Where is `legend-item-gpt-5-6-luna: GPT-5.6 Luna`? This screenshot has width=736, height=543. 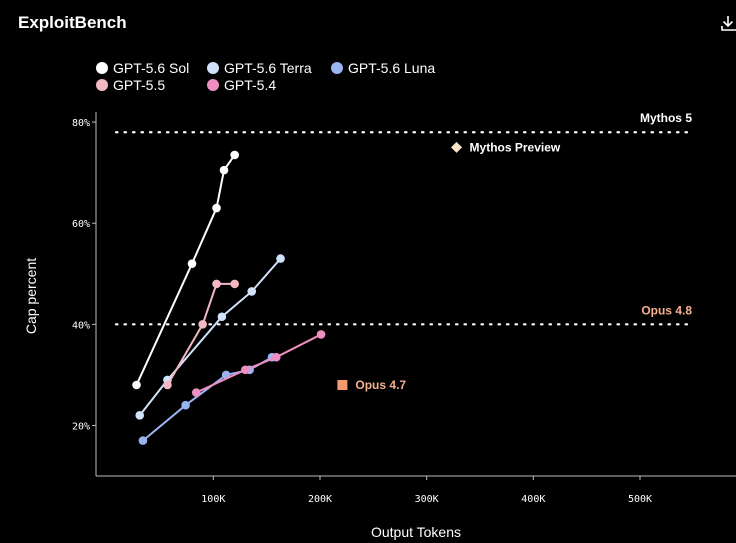
legend-item-gpt-5-6-luna: GPT-5.6 Luna is located at coordinates (383, 68).